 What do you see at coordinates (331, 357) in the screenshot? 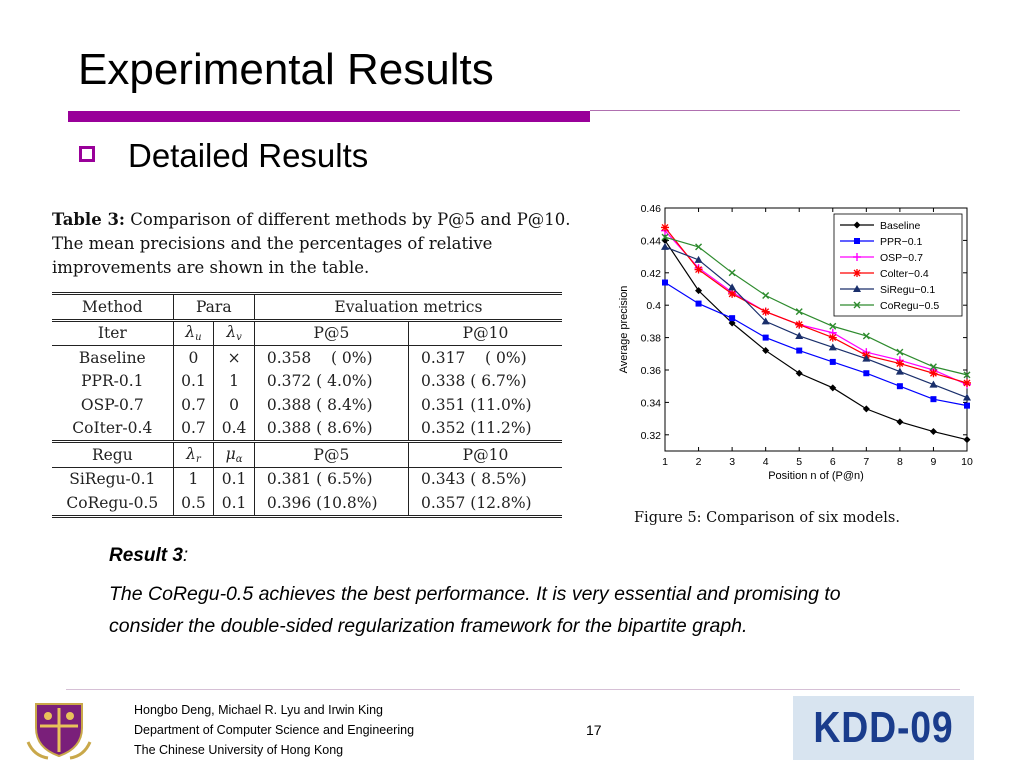
I see `table-row-p5: 0.358 ( 0%)` at bounding box center [331, 357].